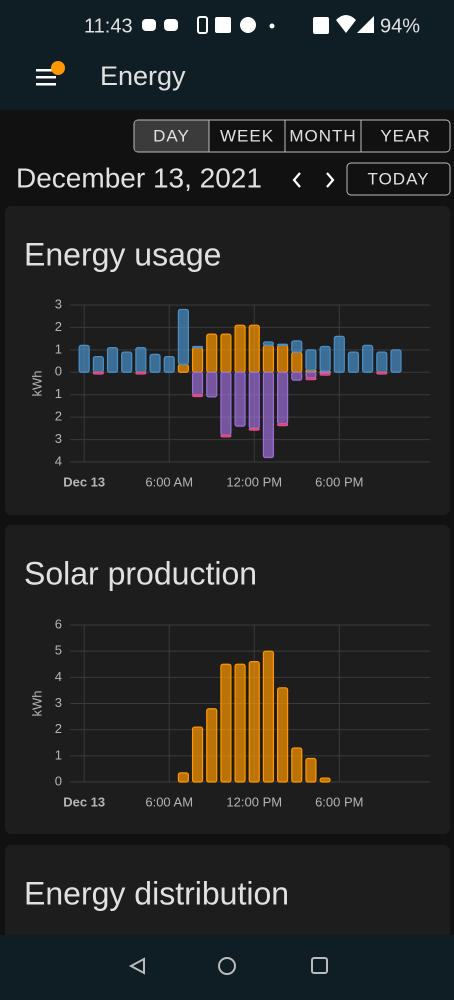 This screenshot has height=1000, width=454. I want to click on period-button: DAY, so click(171, 135).